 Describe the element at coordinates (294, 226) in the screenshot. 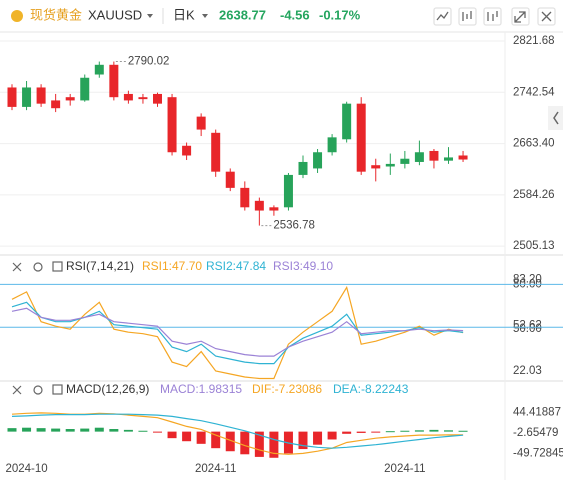

I see `low-annotation: 2536.78` at that location.